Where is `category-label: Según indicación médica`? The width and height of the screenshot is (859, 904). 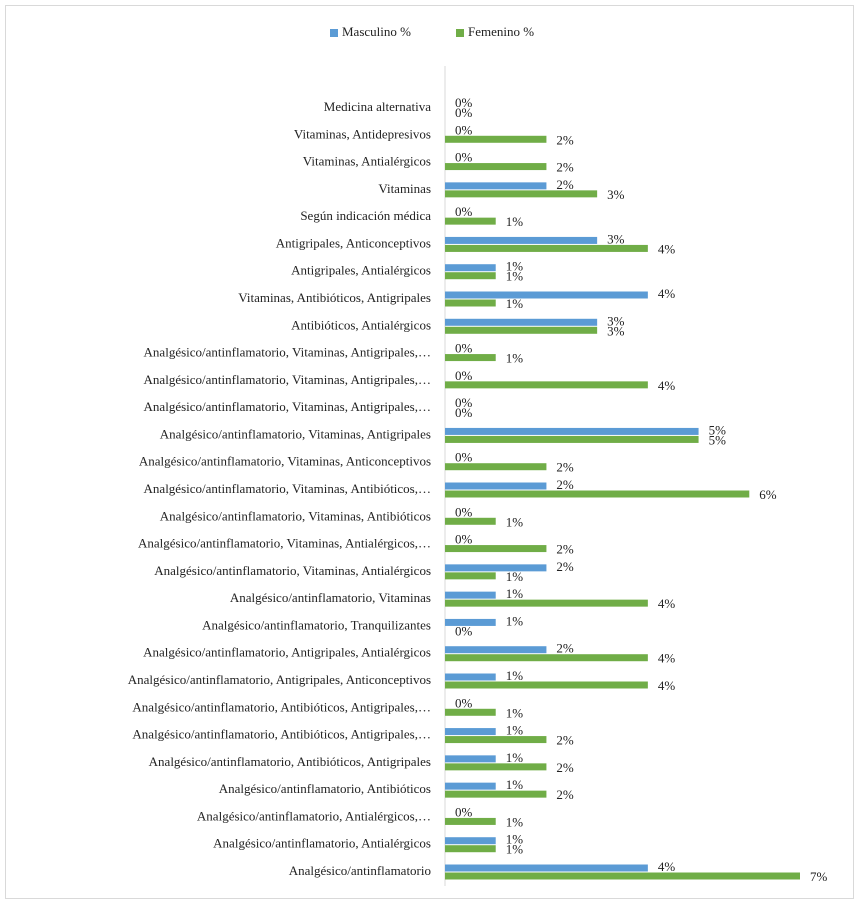
category-label: Según indicación médica is located at coordinates (365, 215).